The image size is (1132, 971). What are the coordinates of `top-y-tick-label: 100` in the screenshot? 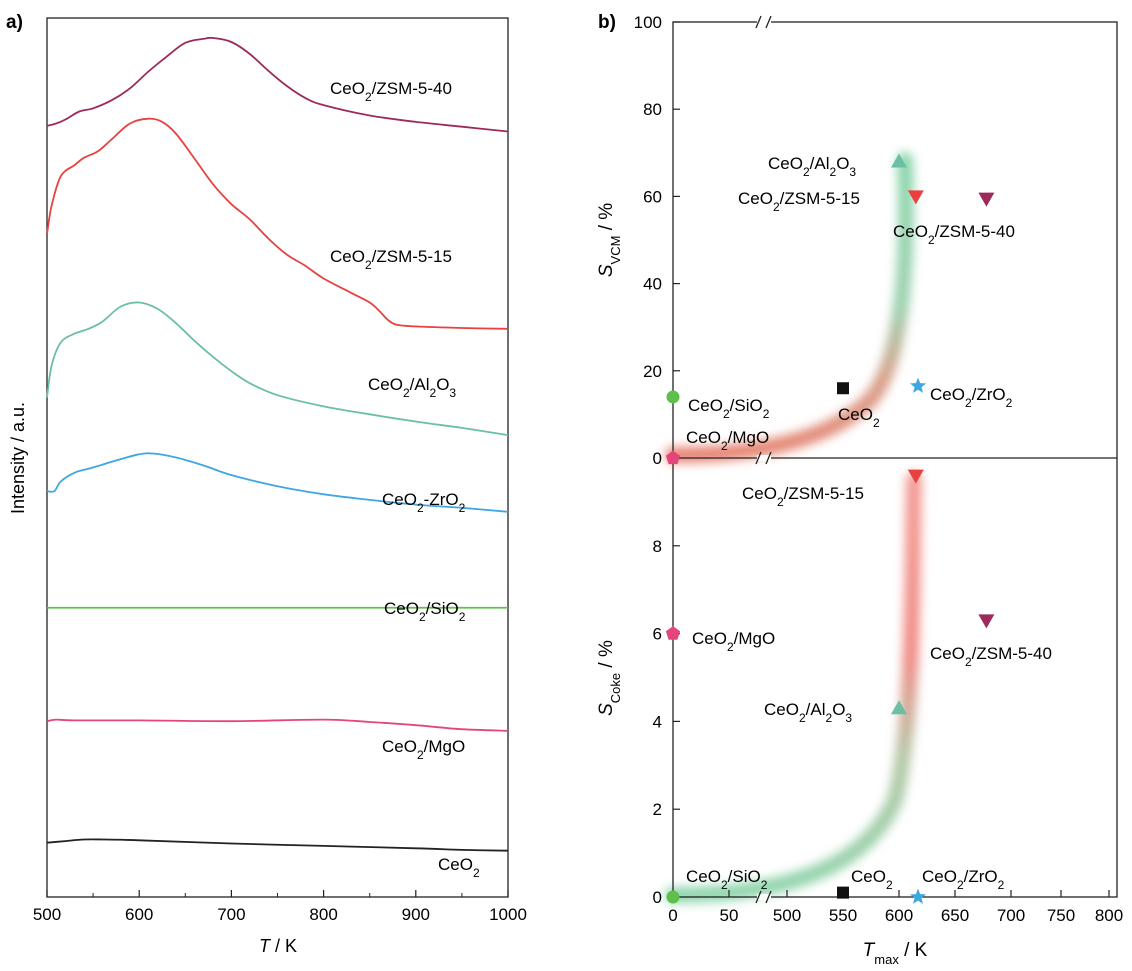 It's located at (648, 22).